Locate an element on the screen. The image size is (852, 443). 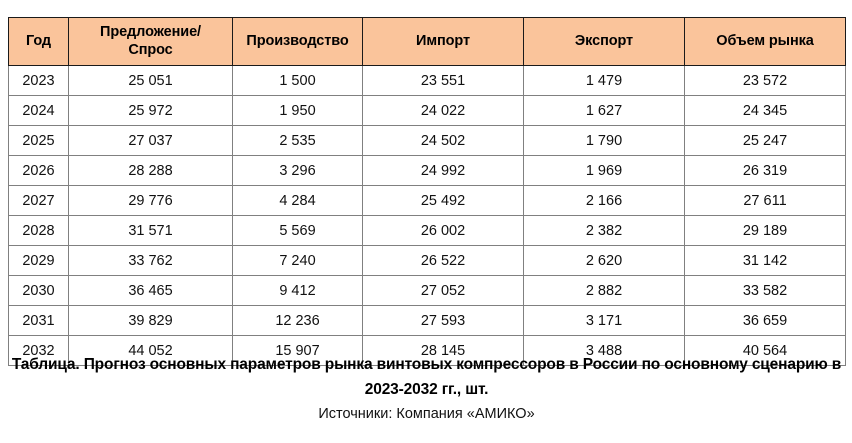
column-header-export: Экспорт is located at coordinates (604, 41).